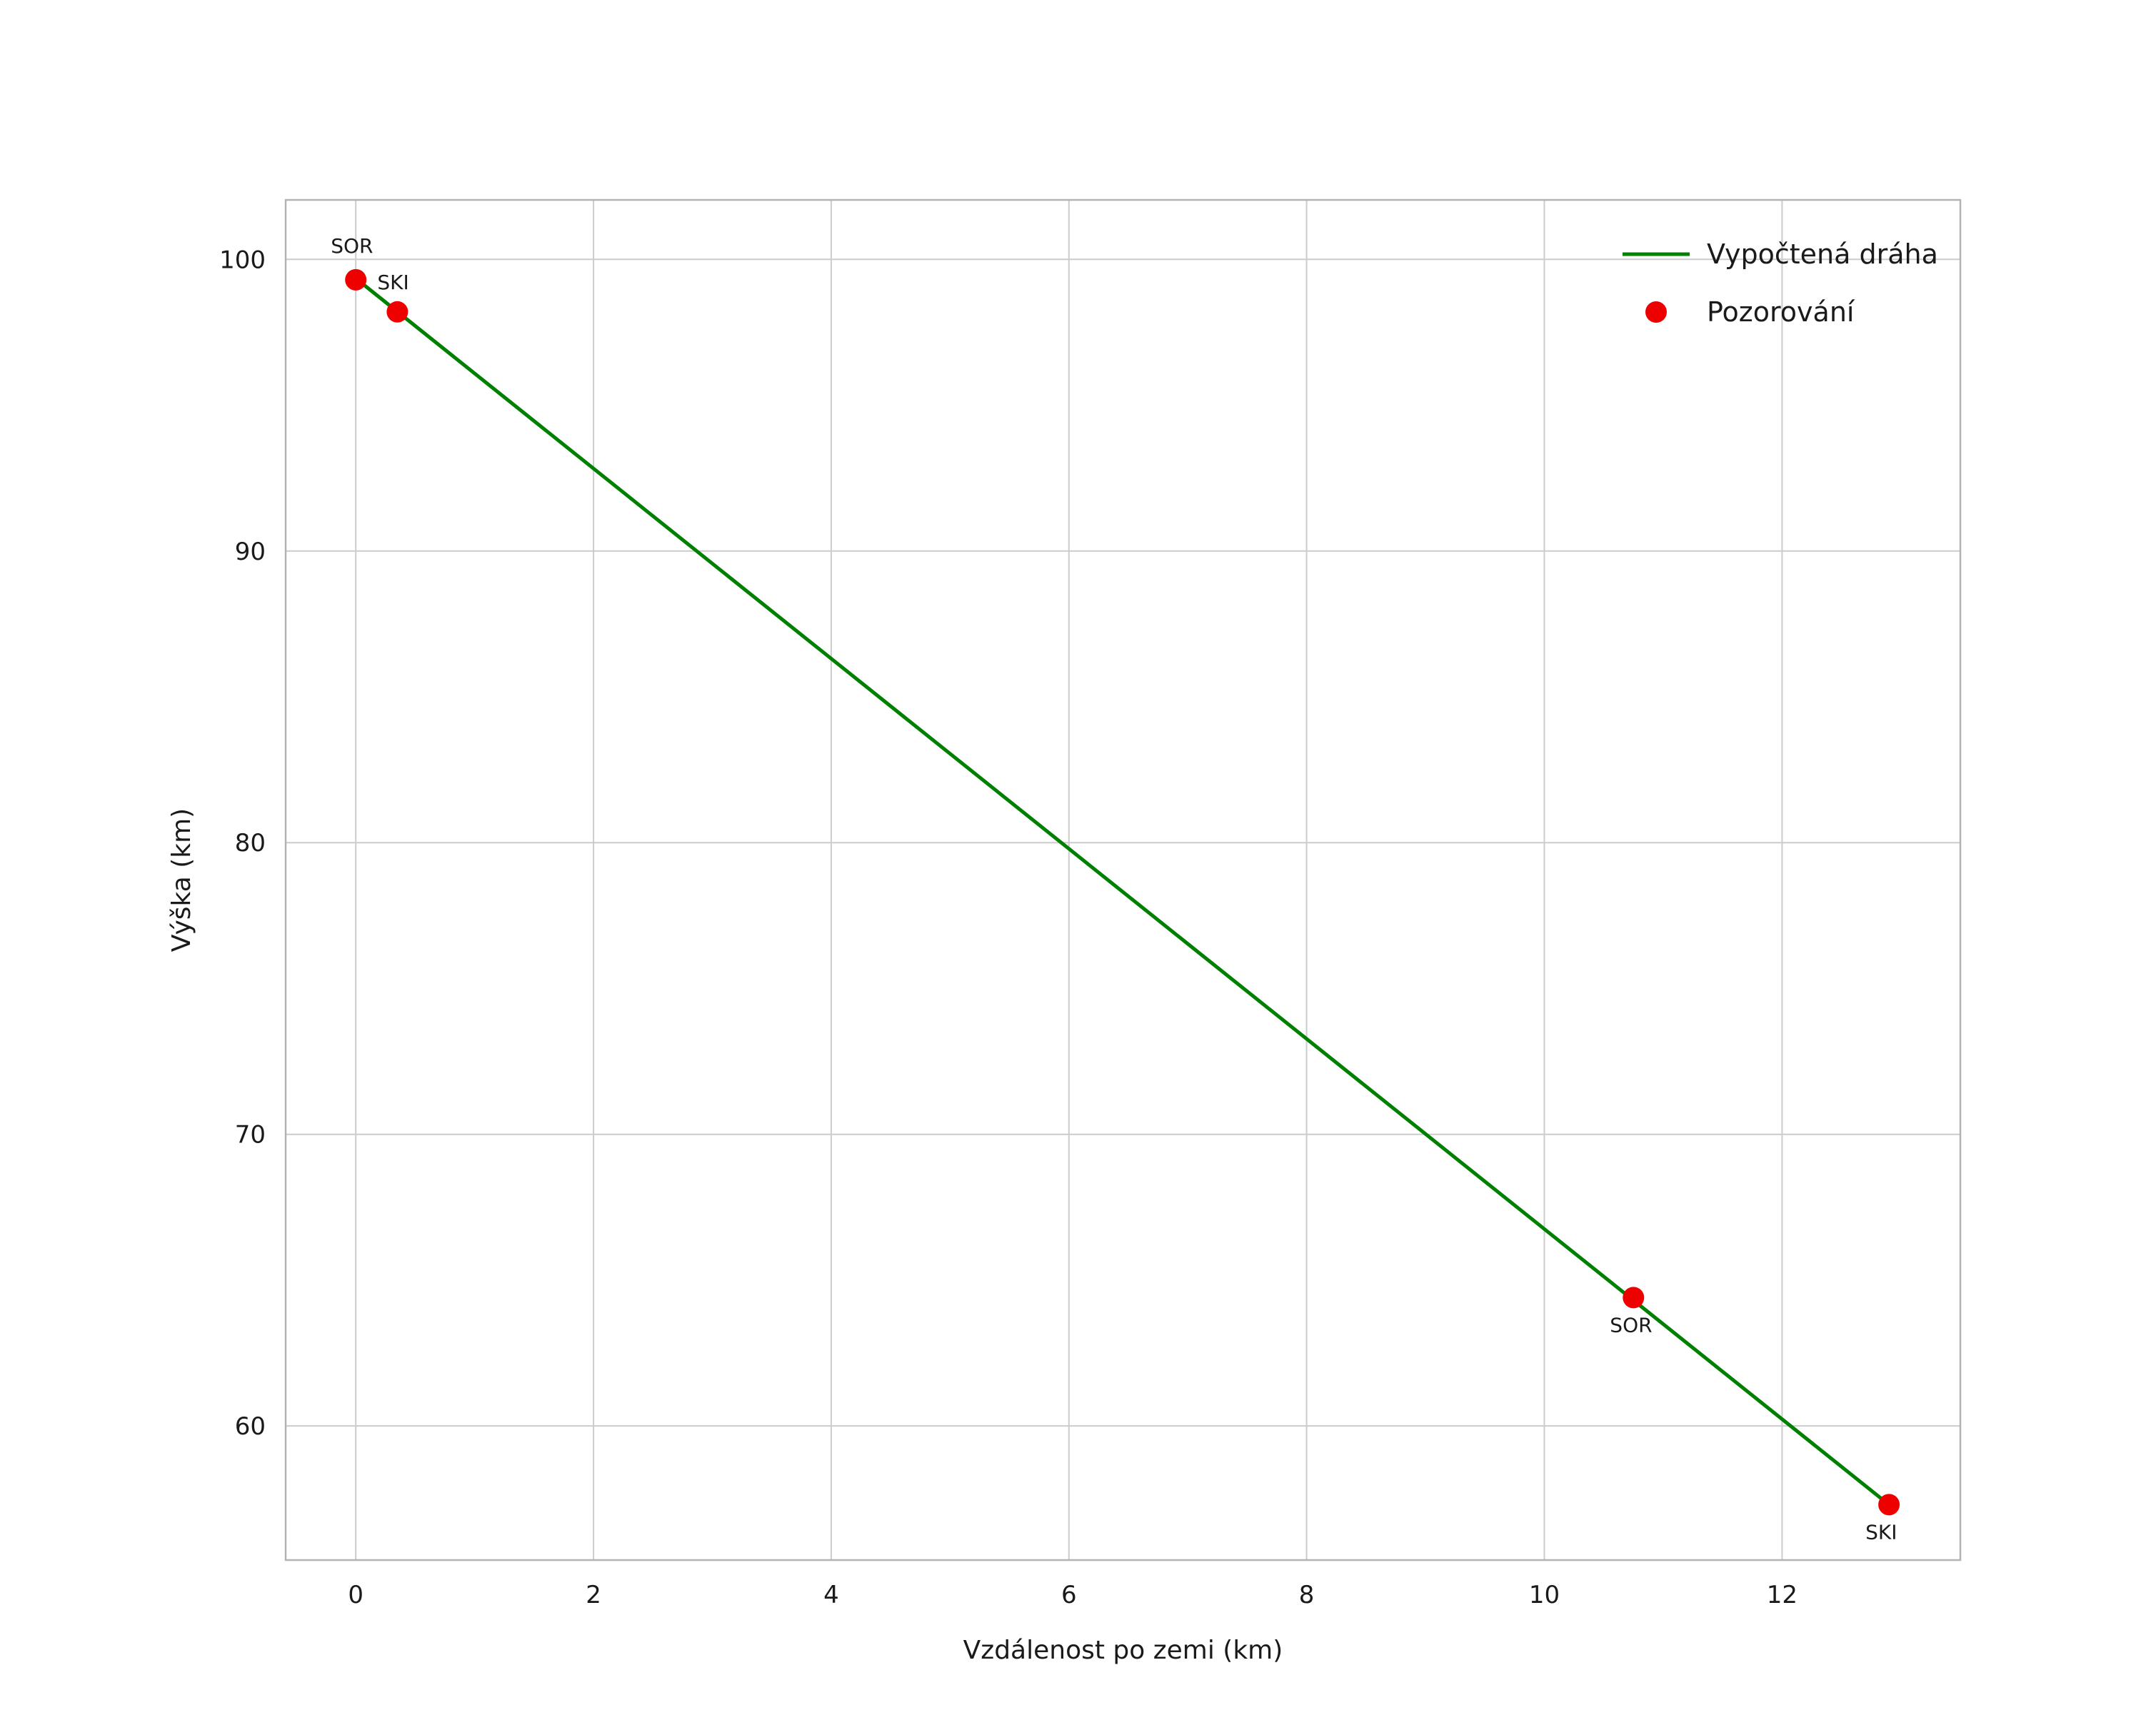  I want to click on x-tick-label: 12, so click(1782, 1595).